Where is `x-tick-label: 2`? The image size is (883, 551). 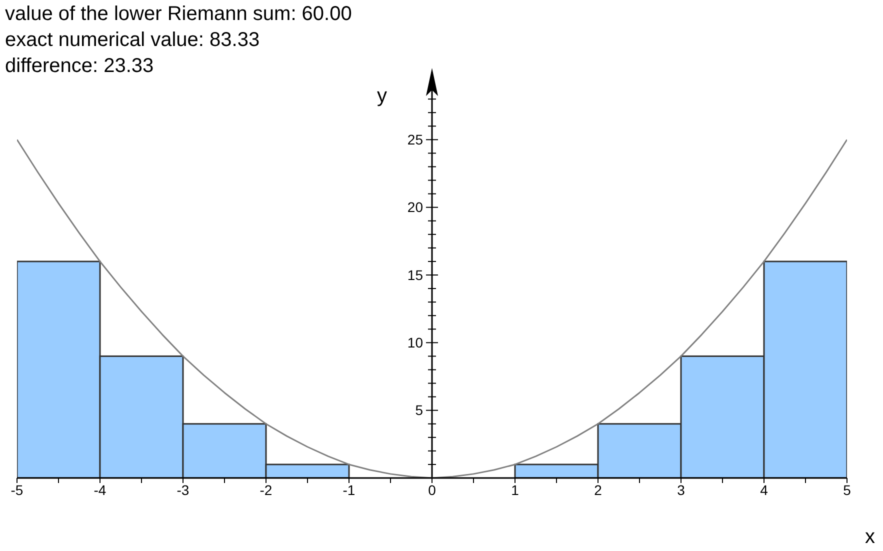 x-tick-label: 2 is located at coordinates (598, 490).